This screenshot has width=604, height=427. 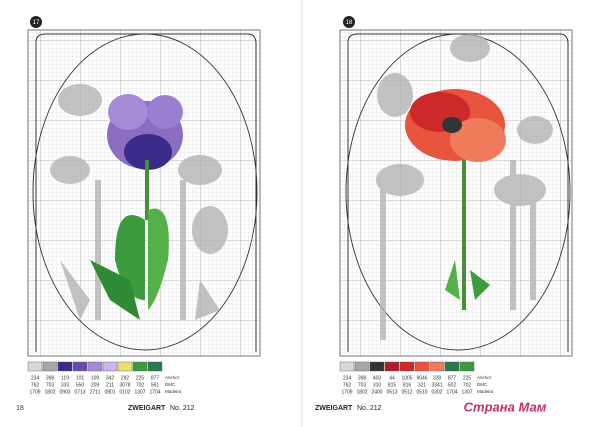 What do you see at coordinates (452, 385) in the screenshot?
I see `thread-code: 502` at bounding box center [452, 385].